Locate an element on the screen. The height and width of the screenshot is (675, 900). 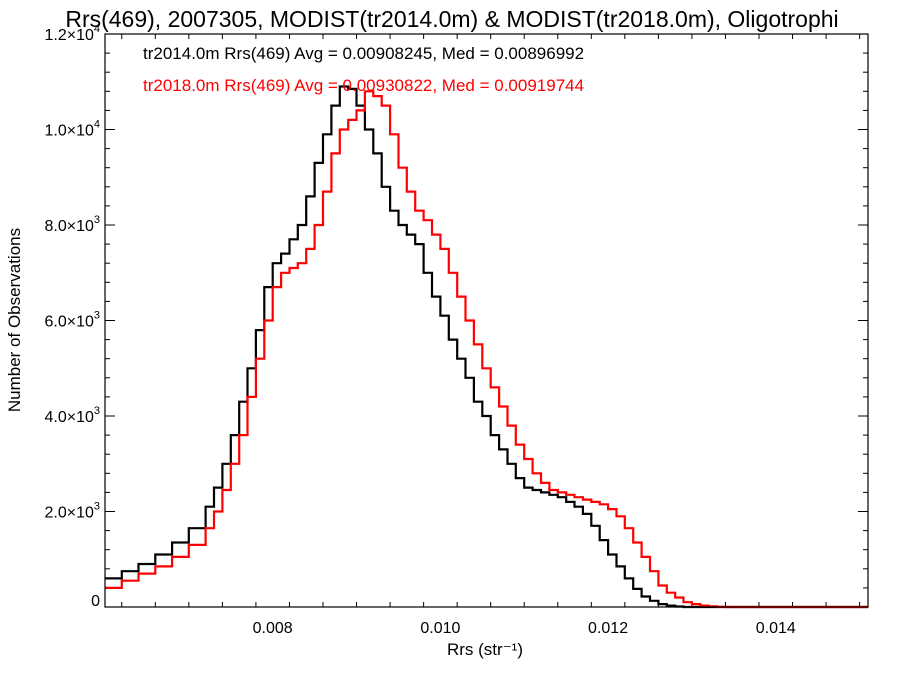
x-tick-label: 0.014 is located at coordinates (776, 628).